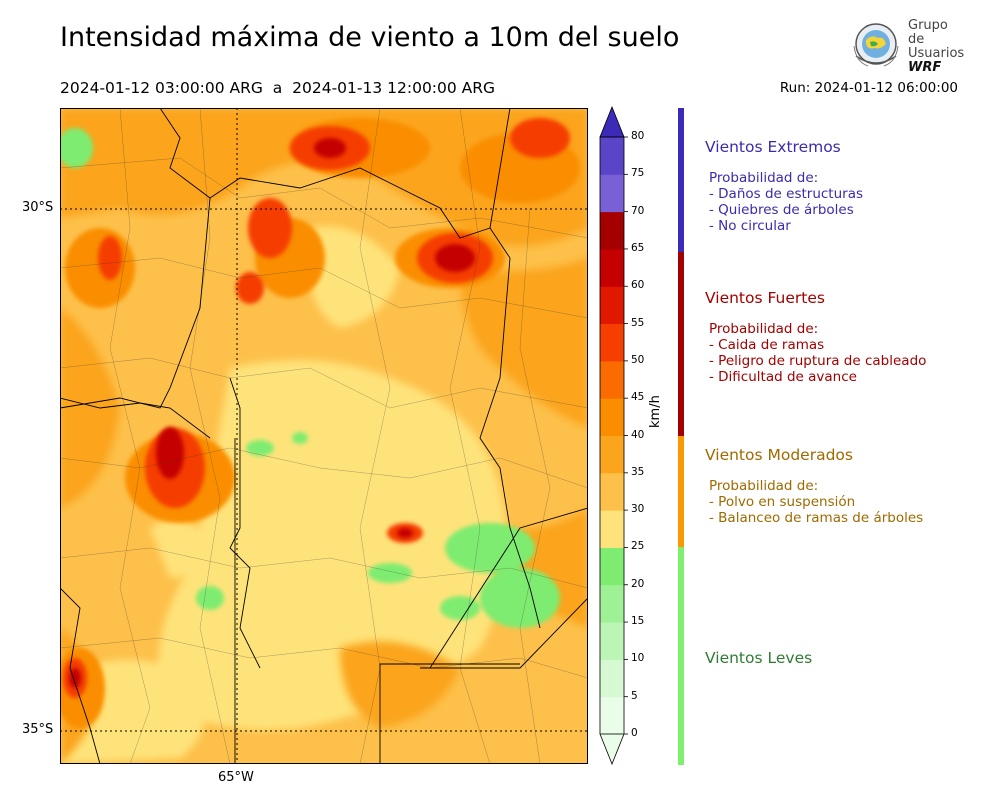 The image size is (1000, 800). Describe the element at coordinates (638, 658) in the screenshot. I see `colorbar-tick-label: 10` at that location.